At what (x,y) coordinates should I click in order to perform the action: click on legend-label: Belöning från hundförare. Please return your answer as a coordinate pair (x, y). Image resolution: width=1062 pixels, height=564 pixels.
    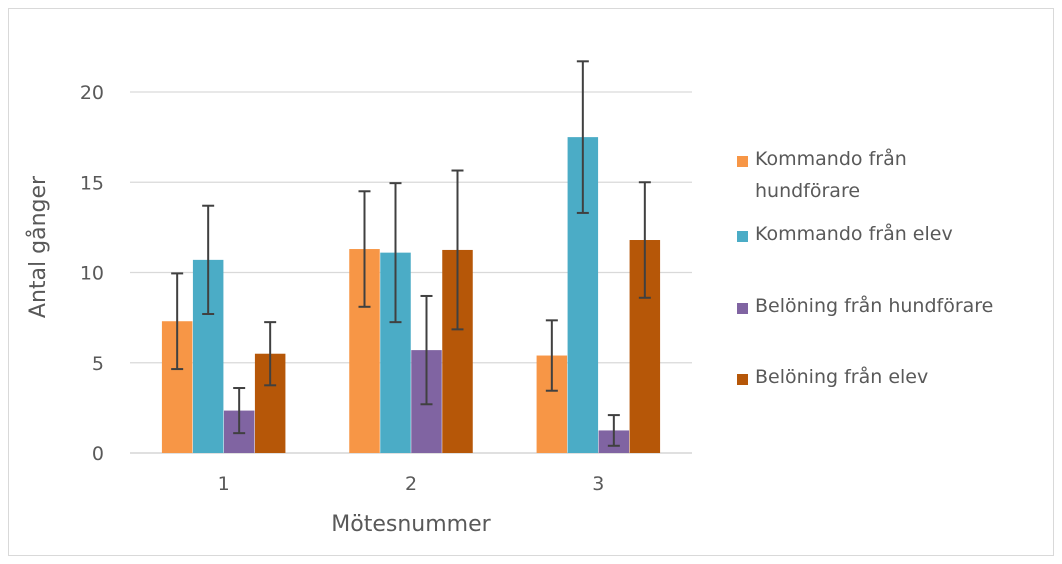
    Looking at the image, I should click on (874, 305).